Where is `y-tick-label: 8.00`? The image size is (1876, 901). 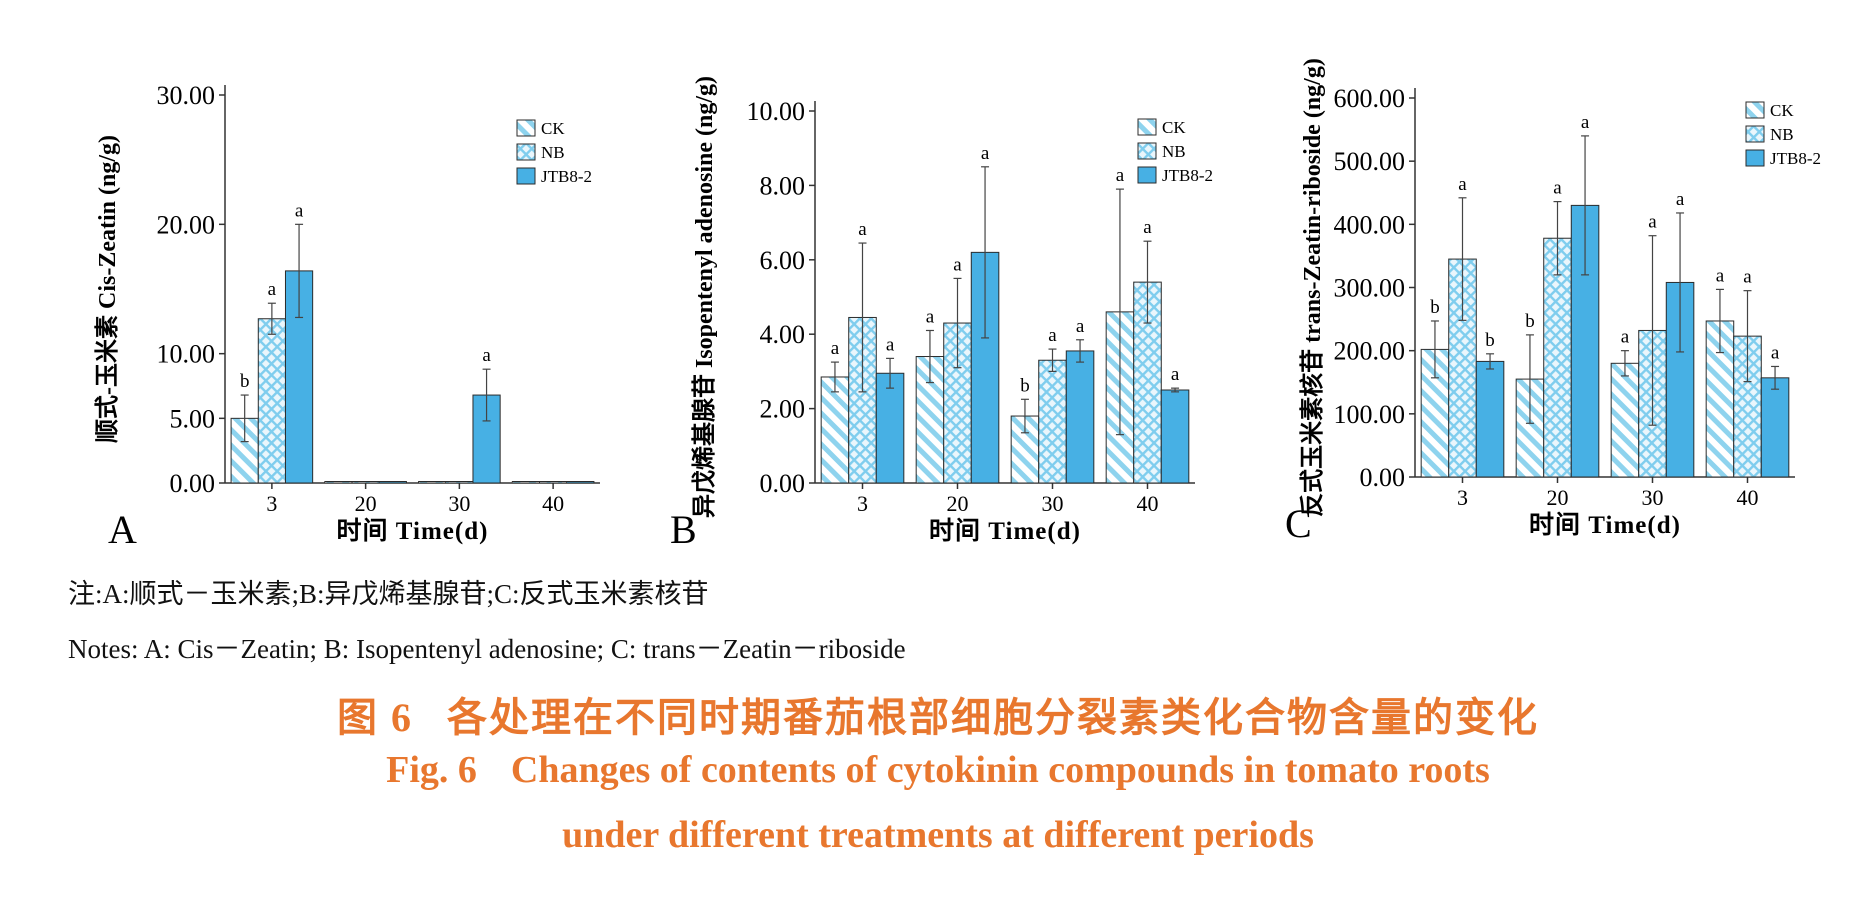 y-tick-label: 8.00 is located at coordinates (783, 185).